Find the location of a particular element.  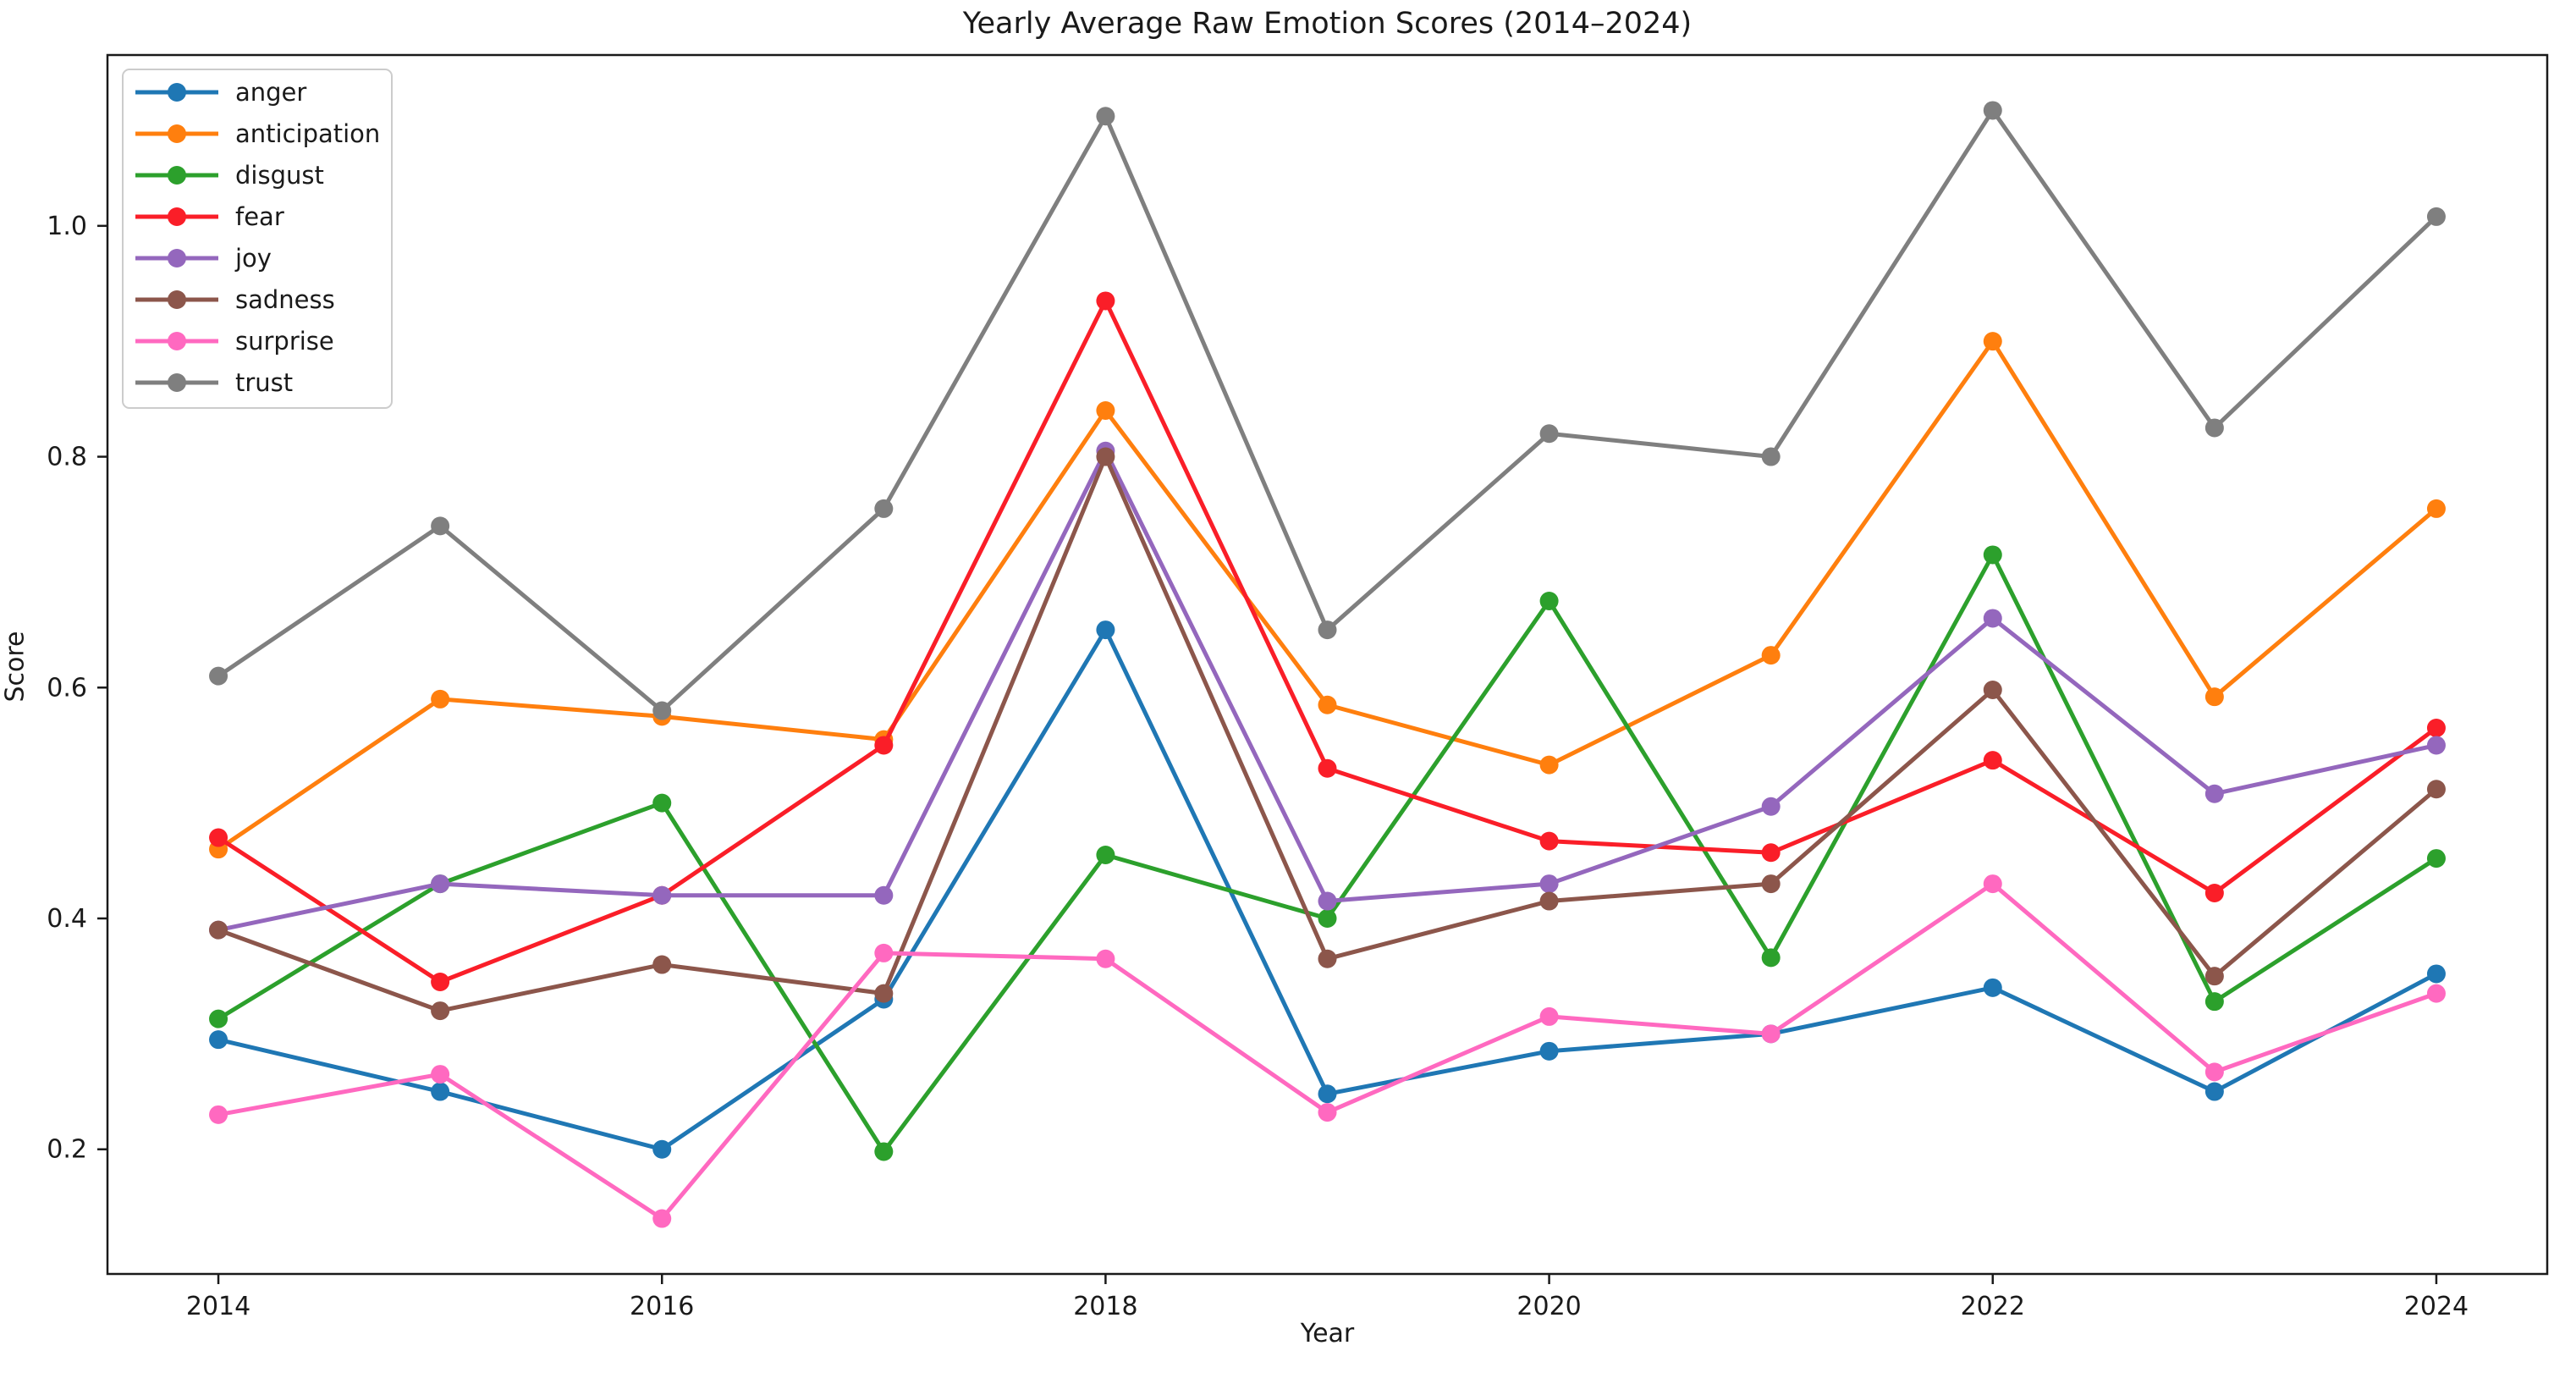

legend-label-sadness: sadness is located at coordinates (285, 300).